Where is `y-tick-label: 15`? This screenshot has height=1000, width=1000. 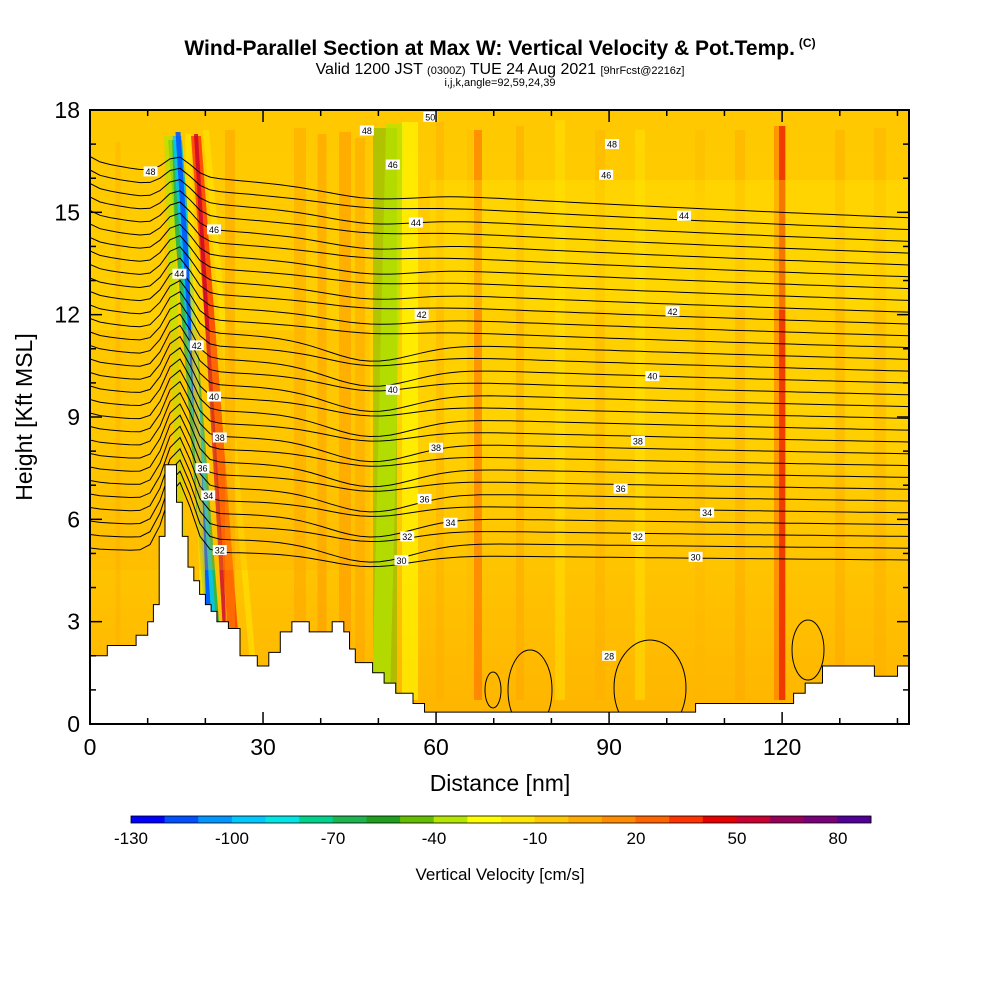
y-tick-label: 15 is located at coordinates (67, 212).